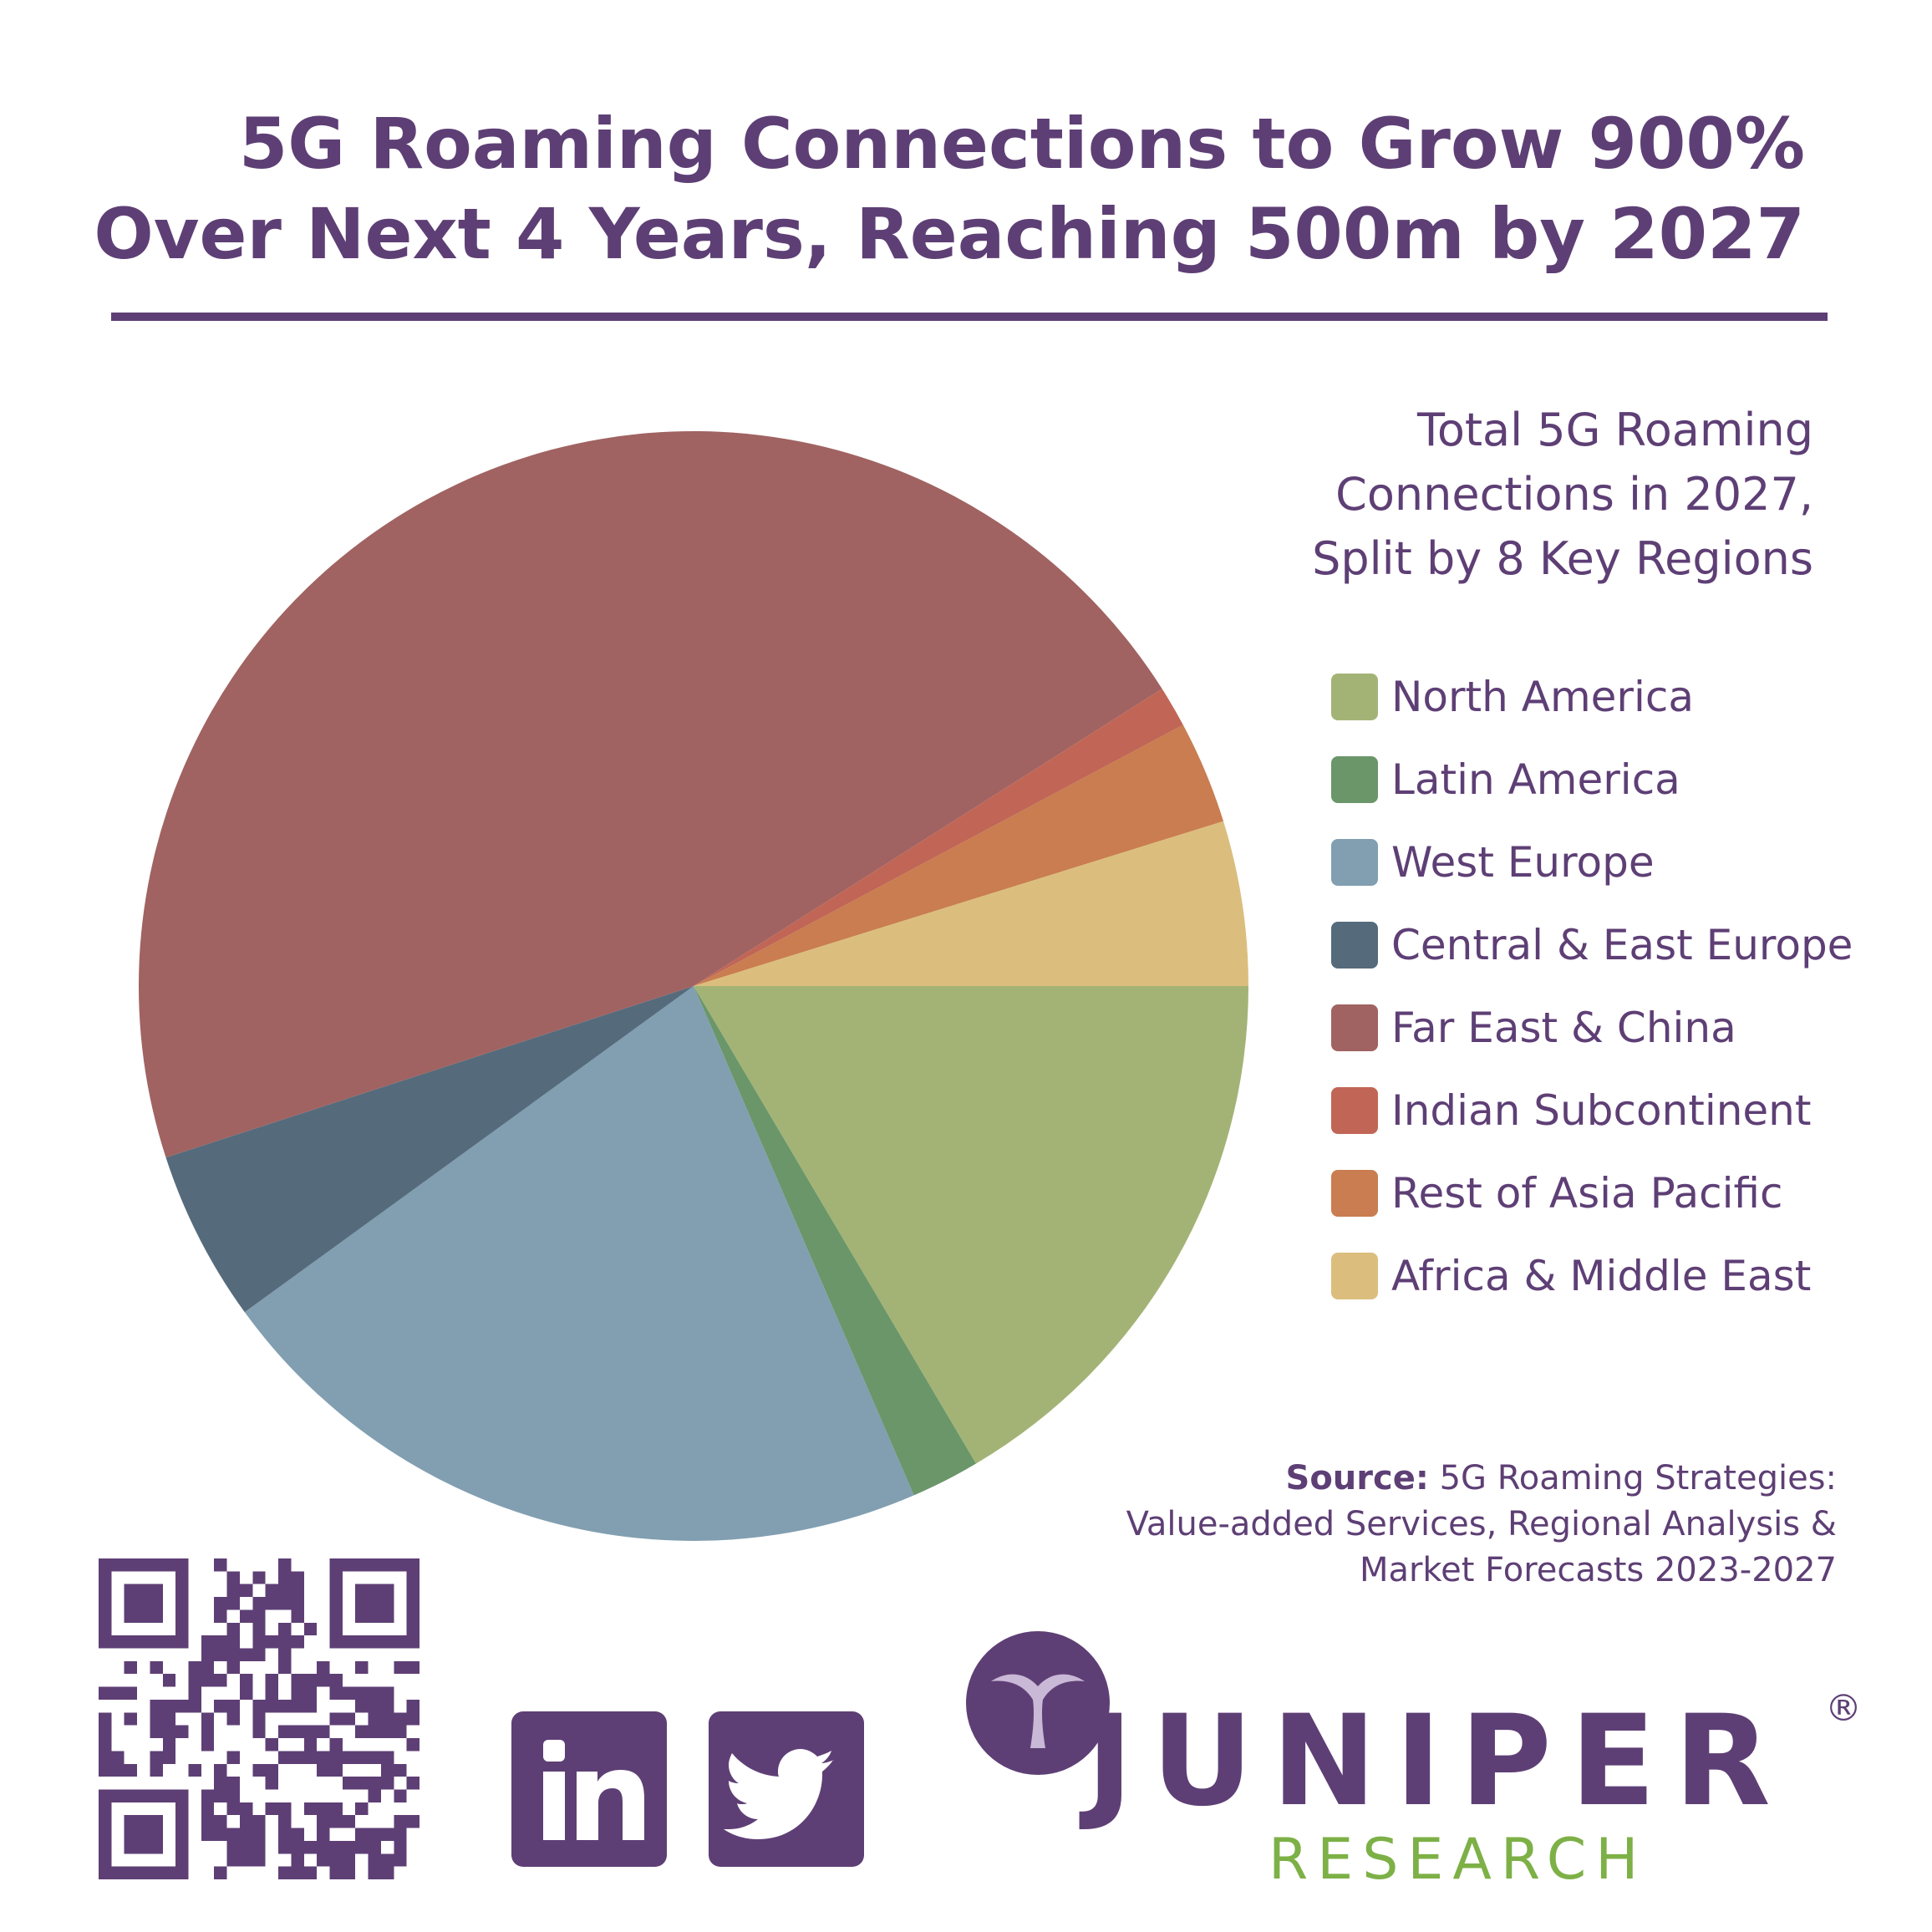  I want to click on legend-label: Rest of Asia Pacific, so click(1587, 1193).